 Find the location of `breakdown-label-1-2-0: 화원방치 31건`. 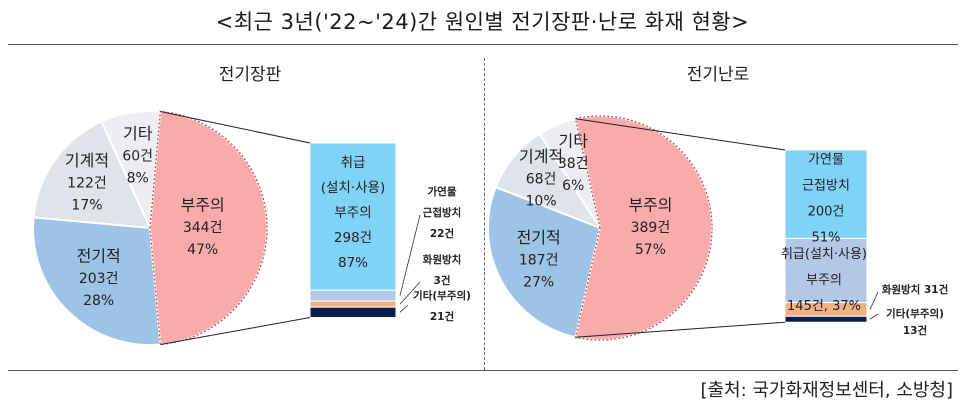

breakdown-label-1-2-0: 화원방치 31건 is located at coordinates (915, 289).